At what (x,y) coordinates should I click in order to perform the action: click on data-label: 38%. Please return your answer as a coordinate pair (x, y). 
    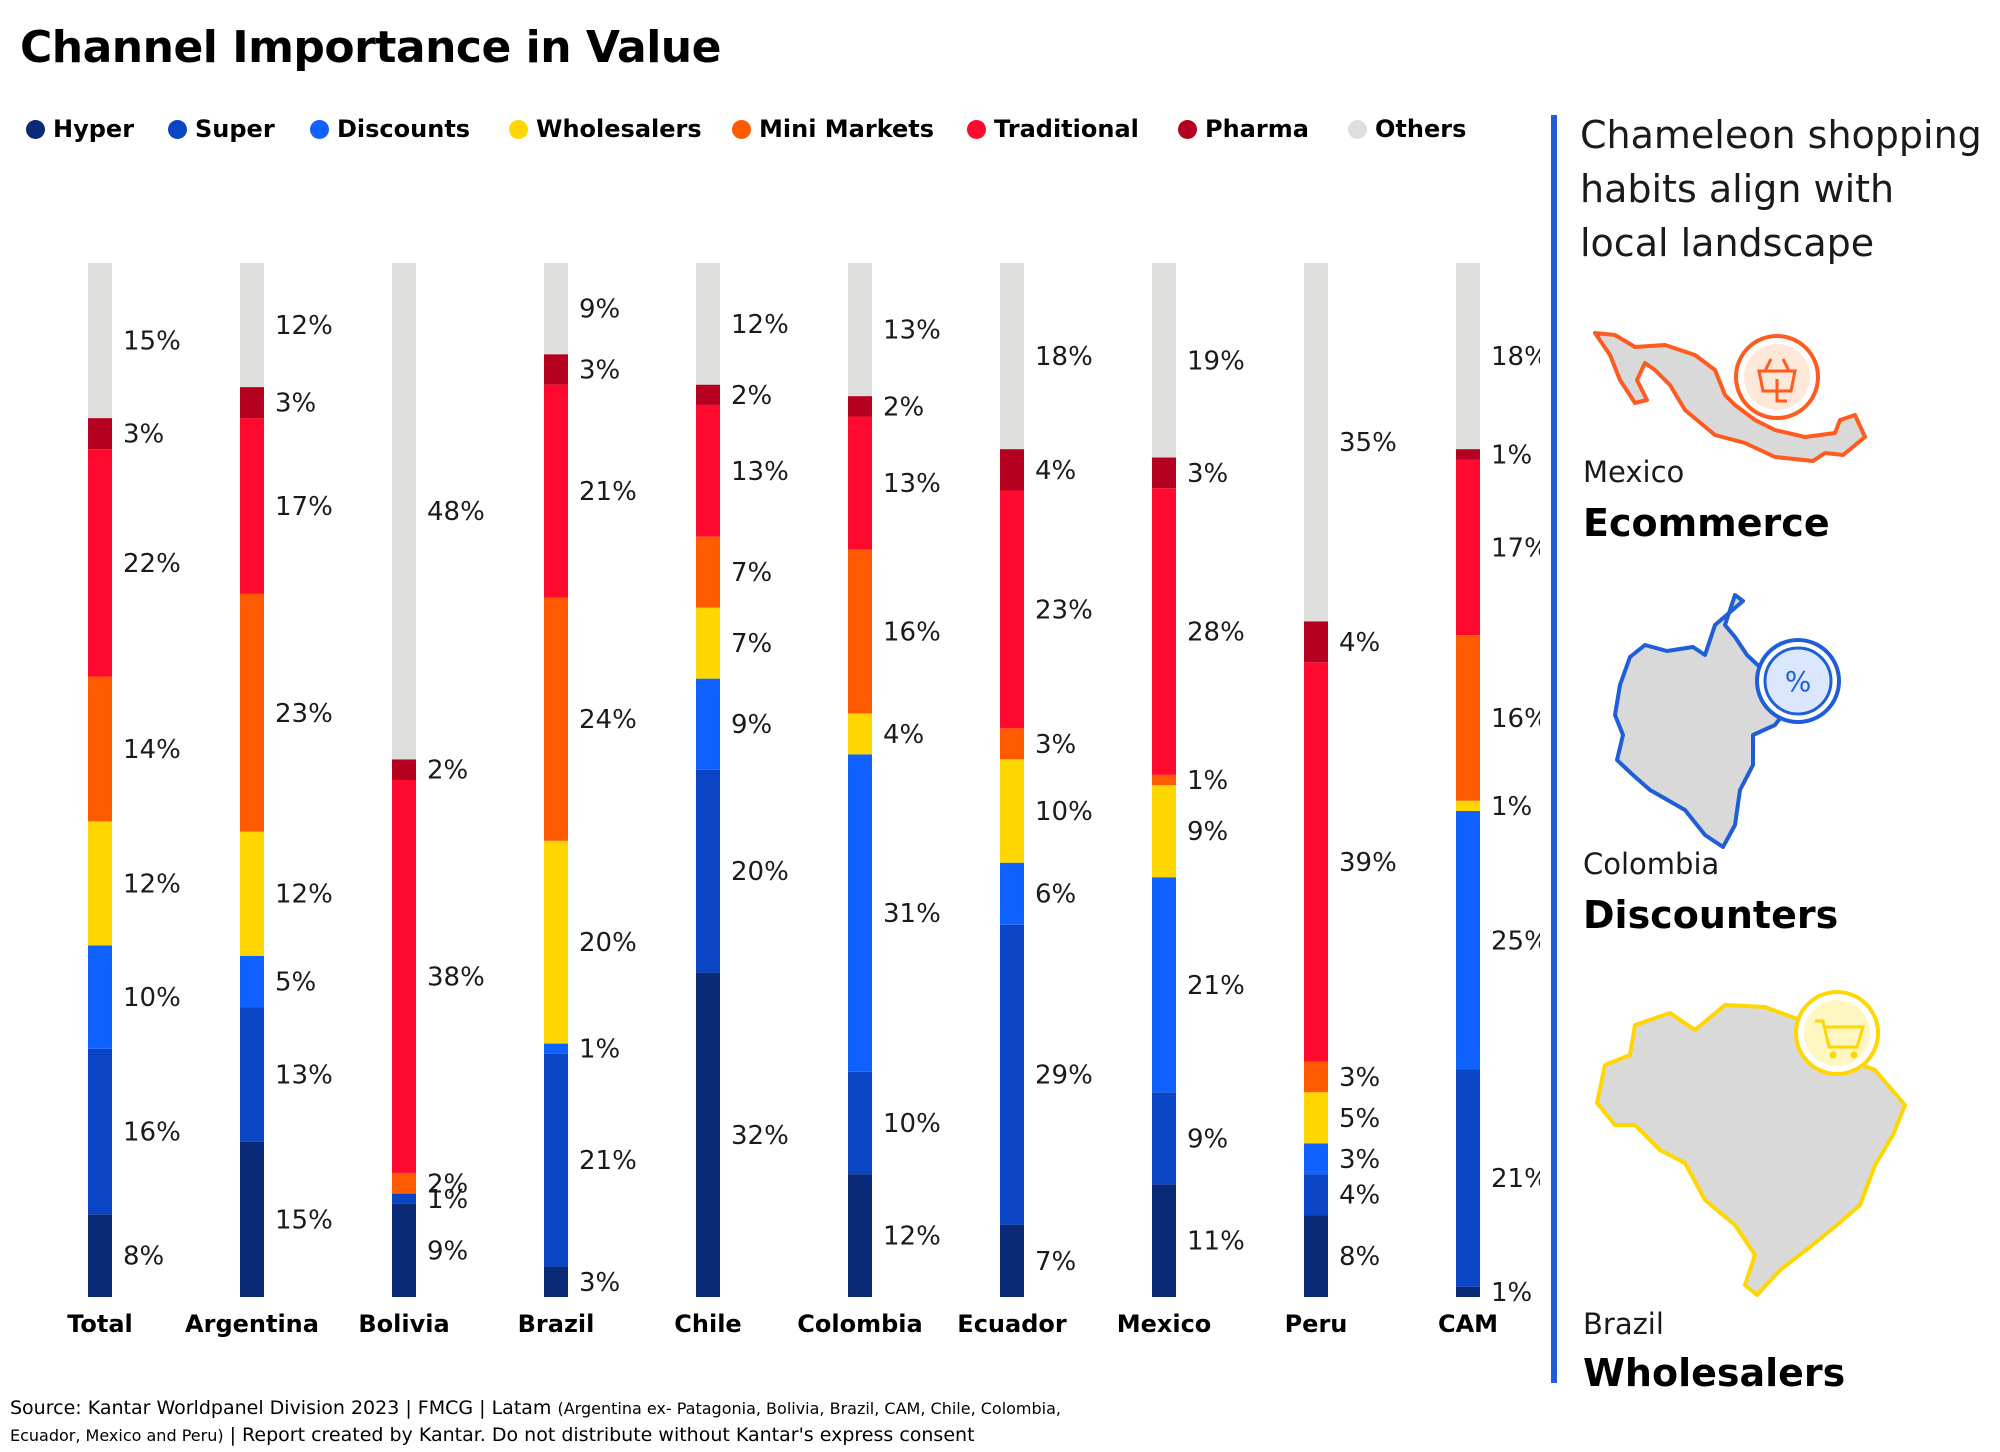
    Looking at the image, I should click on (456, 977).